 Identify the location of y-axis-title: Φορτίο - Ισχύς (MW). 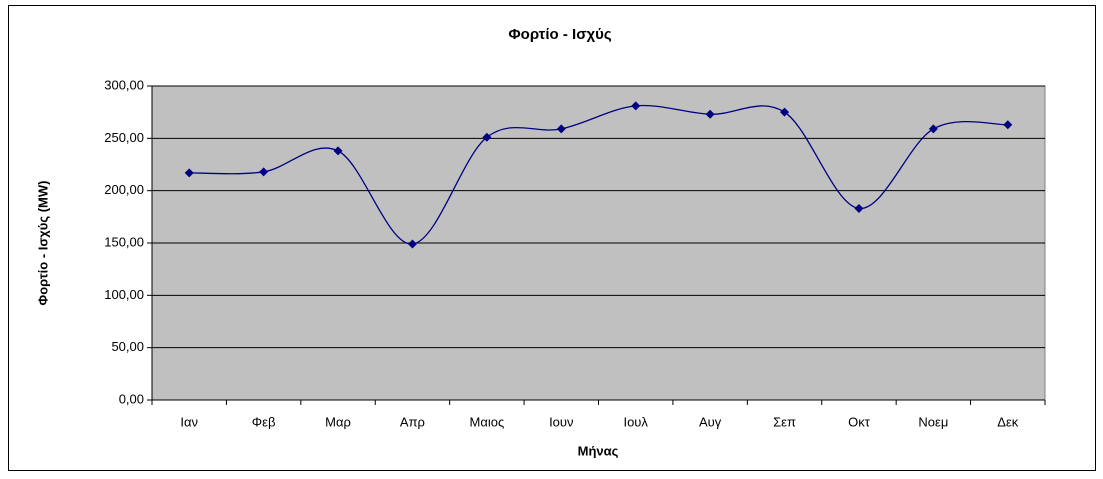
(42, 243).